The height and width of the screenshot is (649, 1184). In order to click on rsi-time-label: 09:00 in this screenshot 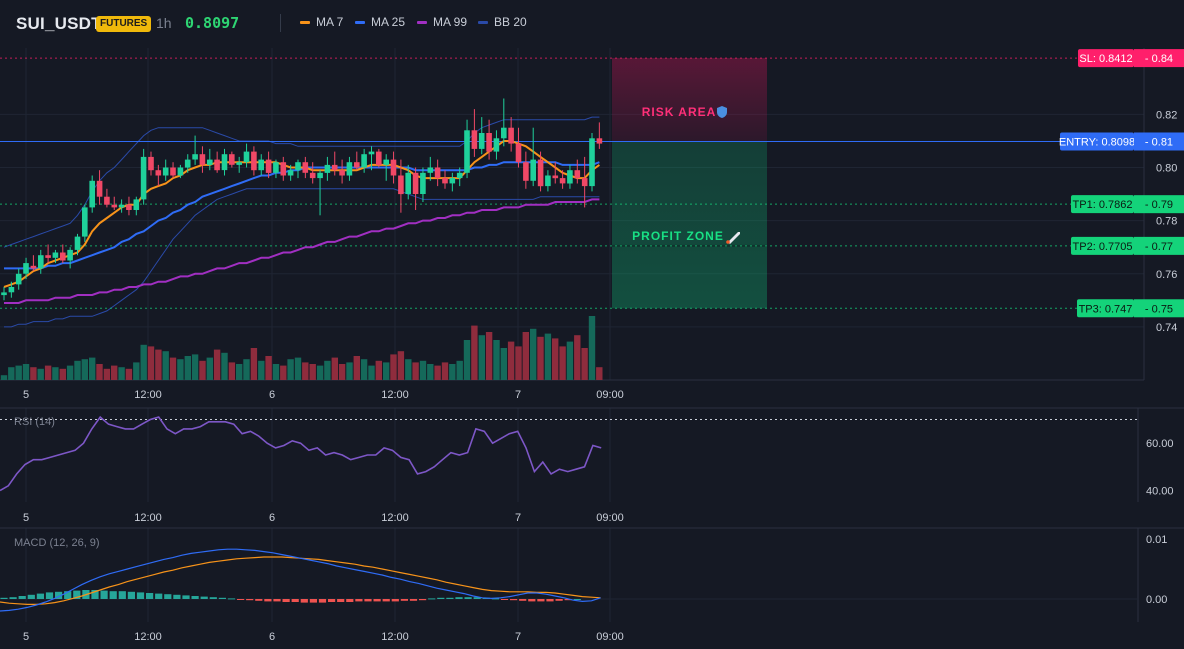, I will do `click(610, 518)`.